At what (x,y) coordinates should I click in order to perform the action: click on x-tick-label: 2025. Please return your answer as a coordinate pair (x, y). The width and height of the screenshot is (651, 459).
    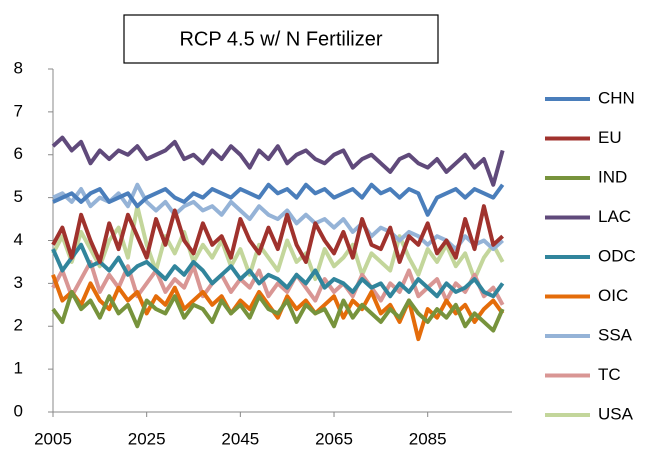
    Looking at the image, I should click on (147, 438).